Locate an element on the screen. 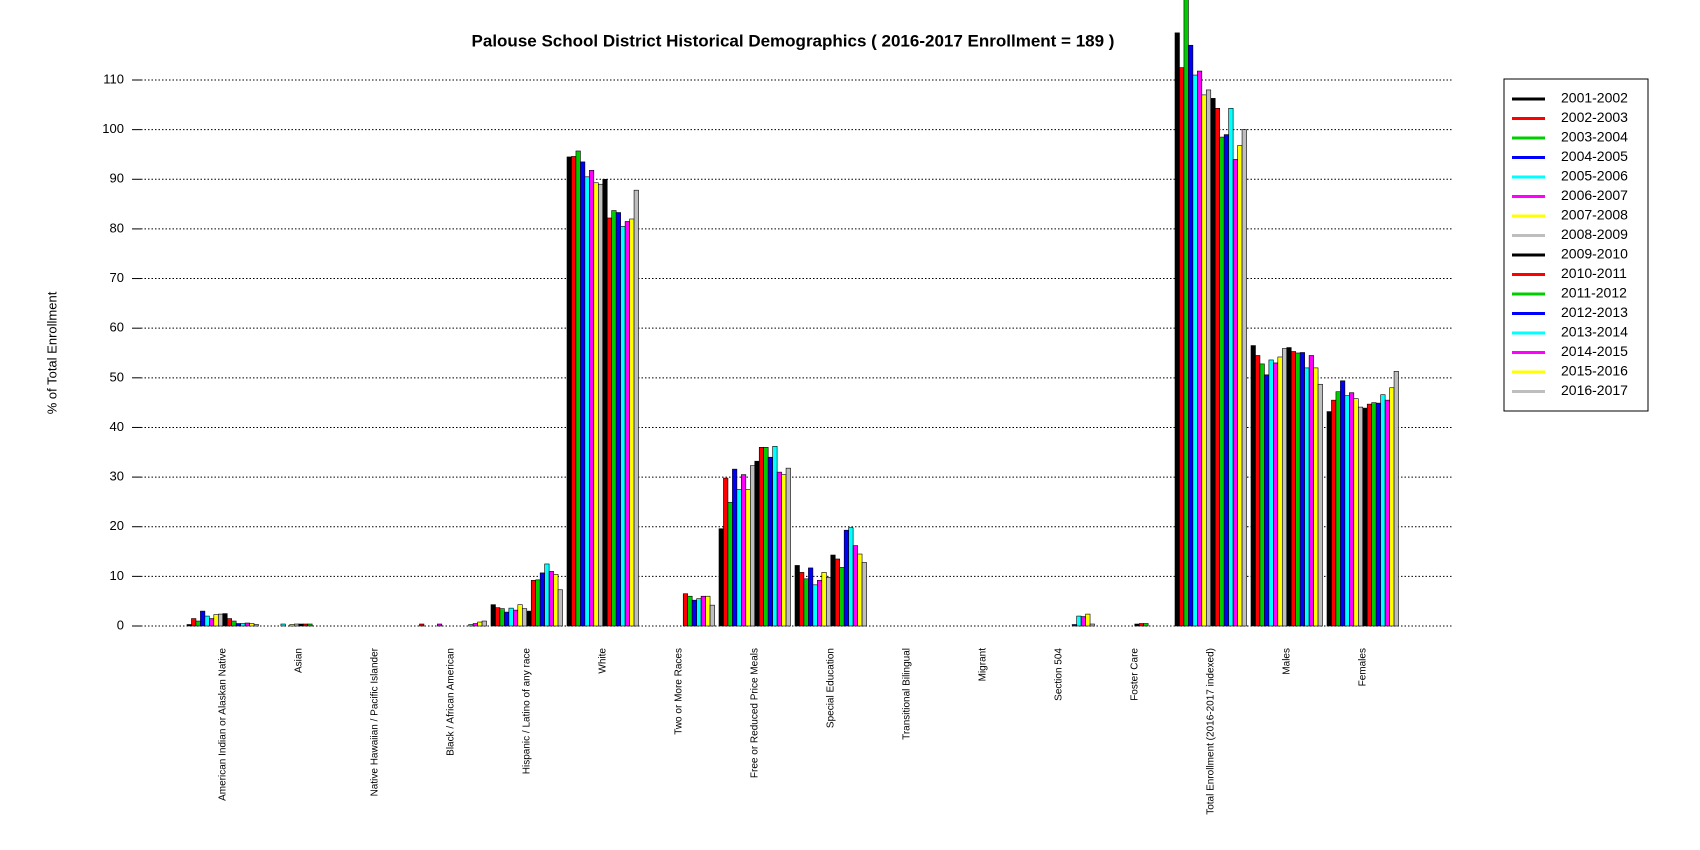  y-tick-label: 70 is located at coordinates (117, 277).